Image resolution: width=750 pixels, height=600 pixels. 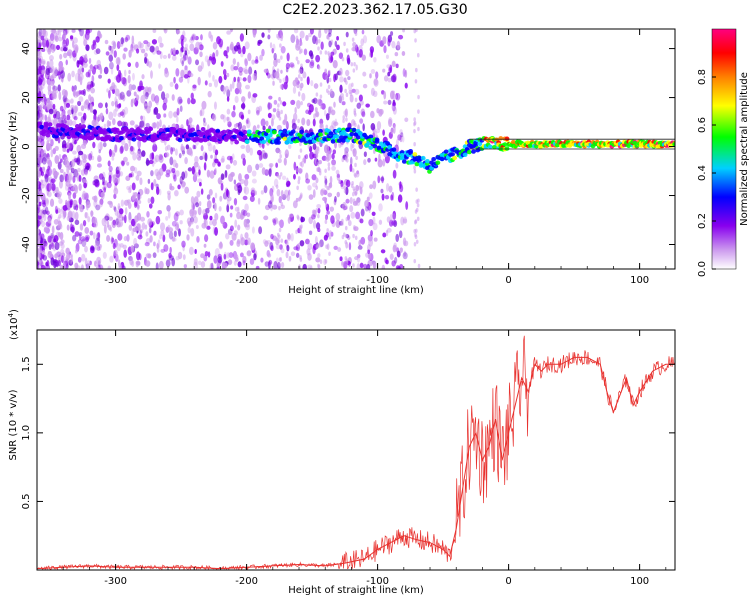 I want to click on snr-y-scale-prefix: (x10, so click(x=14, y=328).